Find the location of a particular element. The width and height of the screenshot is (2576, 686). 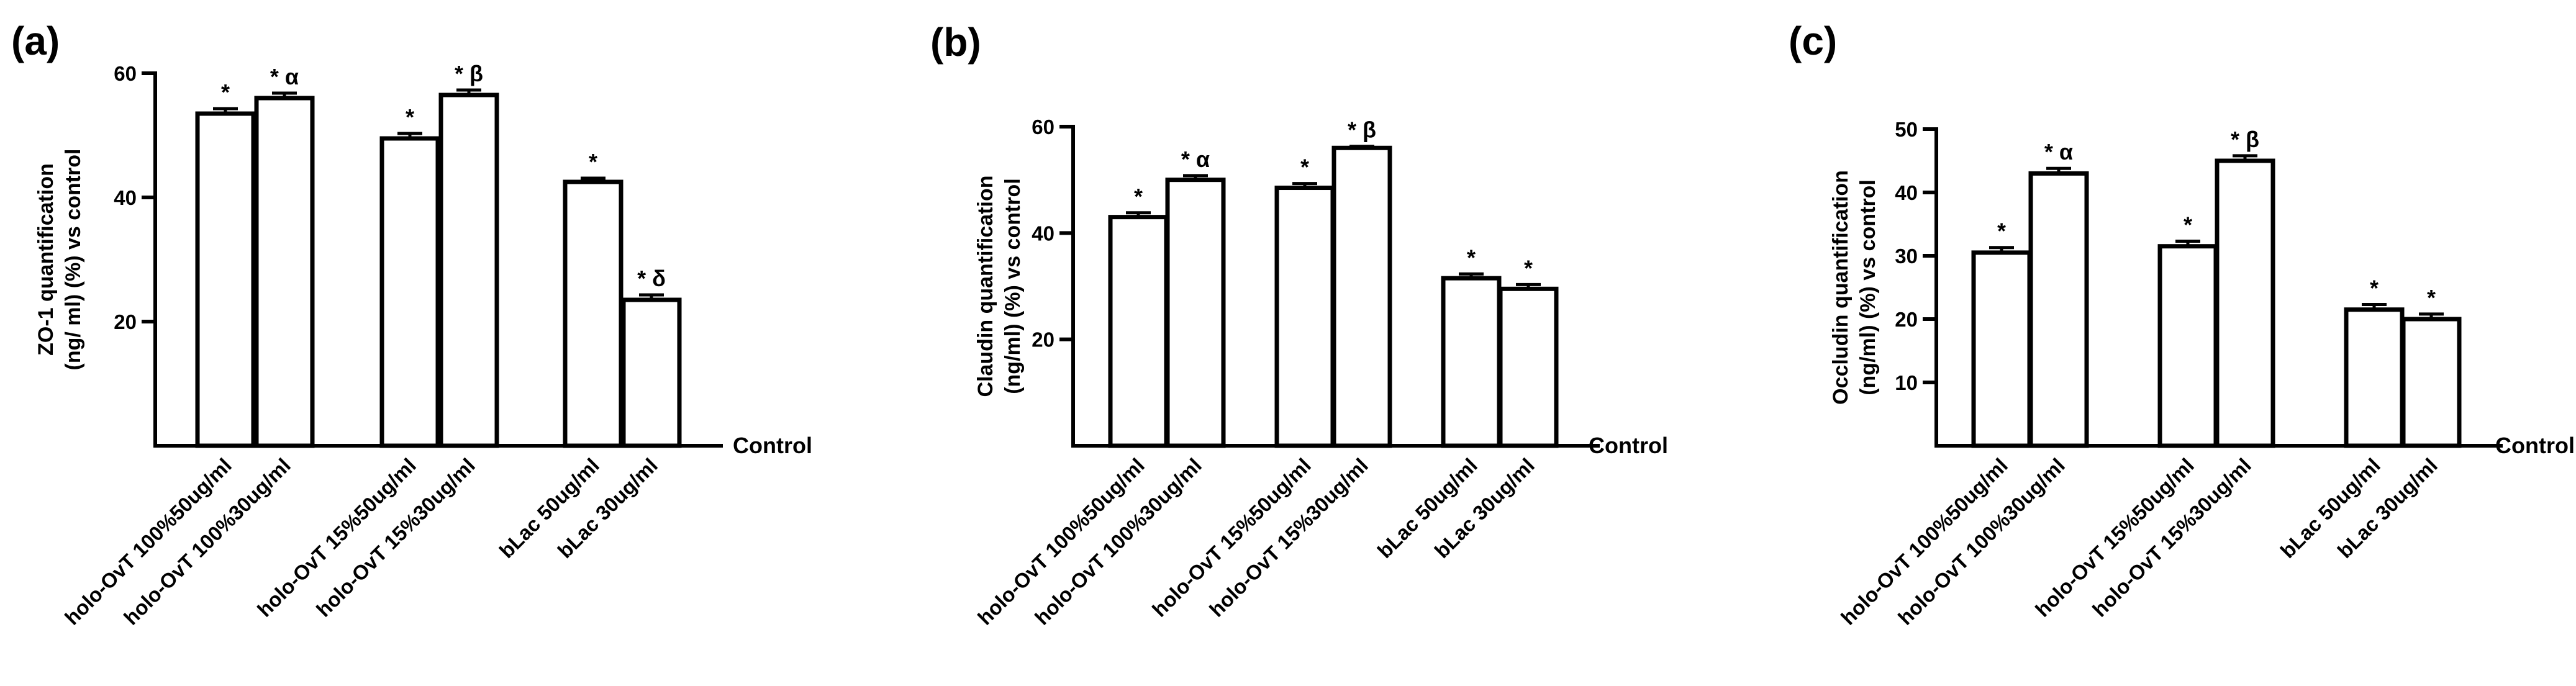

y-axis-title-line1: Claudin quantification is located at coordinates (985, 286).